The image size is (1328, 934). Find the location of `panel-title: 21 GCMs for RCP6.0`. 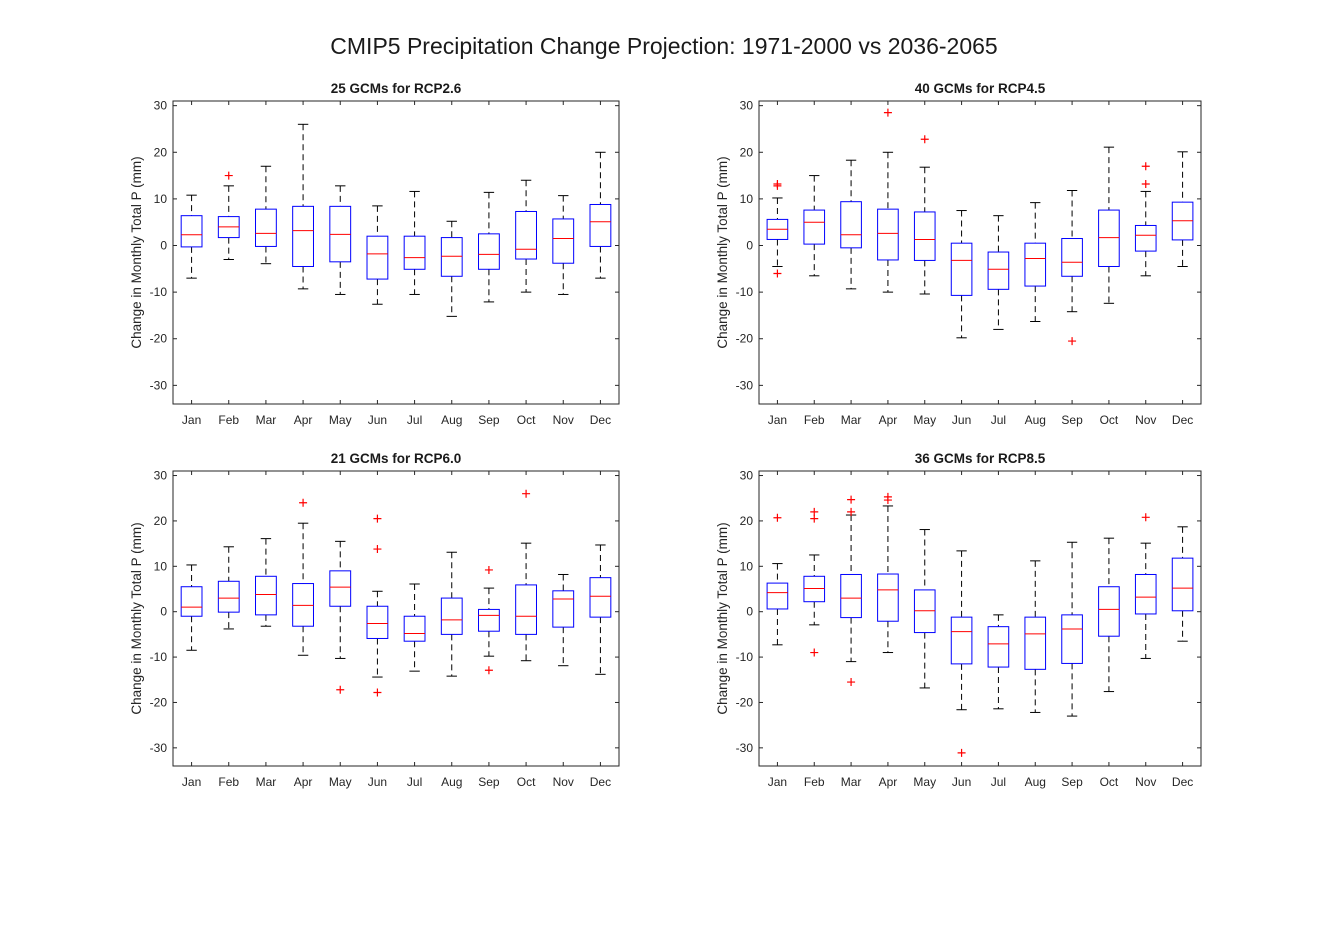

panel-title: 21 GCMs for RCP6.0 is located at coordinates (396, 458).